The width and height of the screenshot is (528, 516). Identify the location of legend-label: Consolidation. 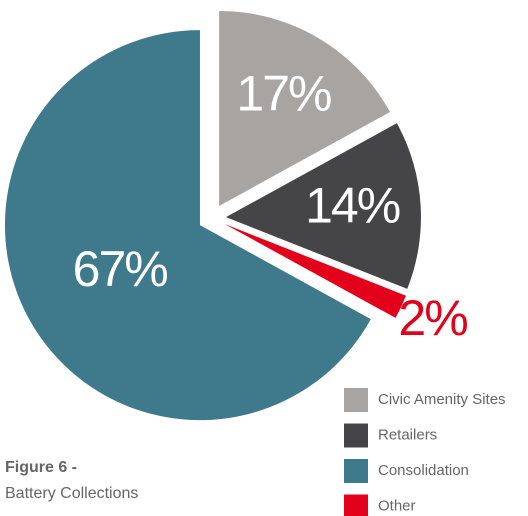
(423, 470).